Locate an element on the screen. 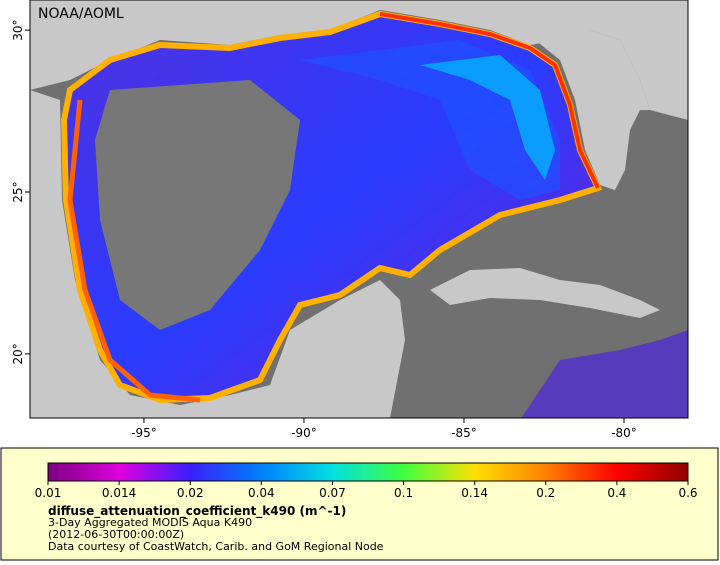 The image size is (720, 565). colorbar-tick-label: 0.04 is located at coordinates (261, 493).